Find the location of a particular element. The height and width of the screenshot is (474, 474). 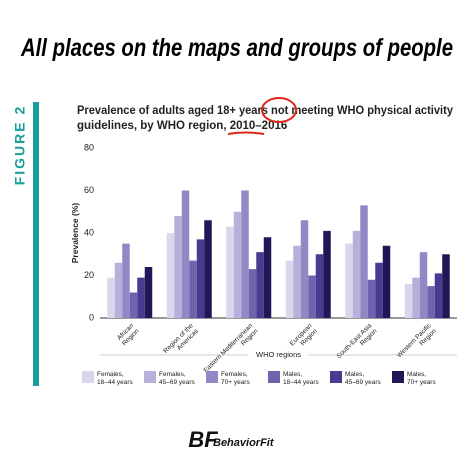

chart-title: guidelines, by WHO region, 2010–2016 is located at coordinates (182, 126).